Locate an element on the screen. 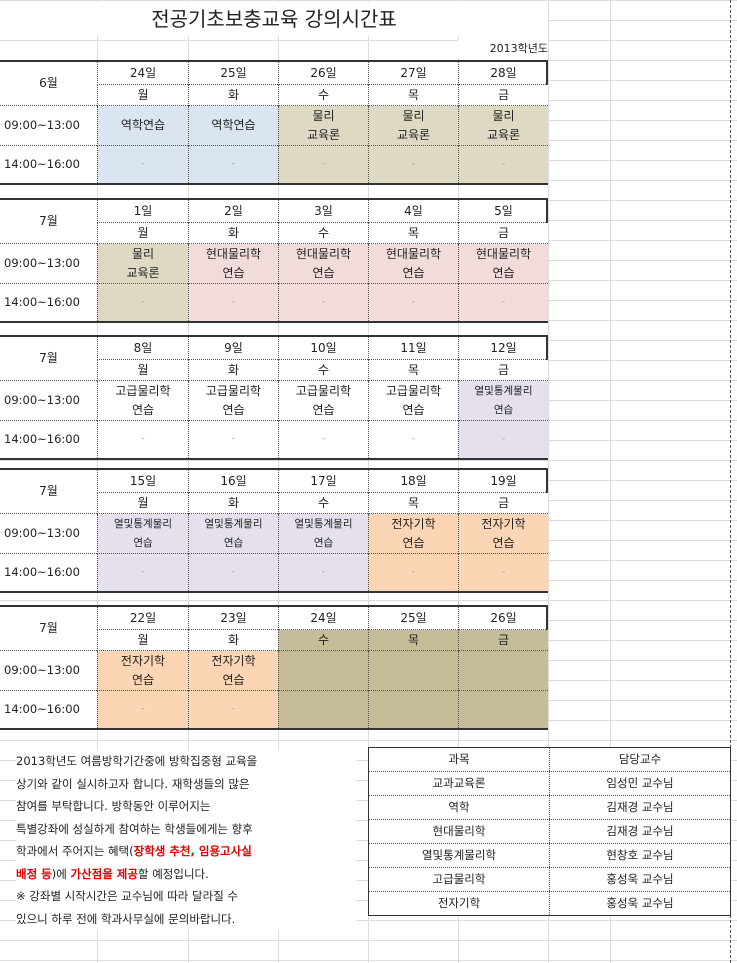 The height and width of the screenshot is (963, 737). date-cell: 23일 is located at coordinates (233, 618).